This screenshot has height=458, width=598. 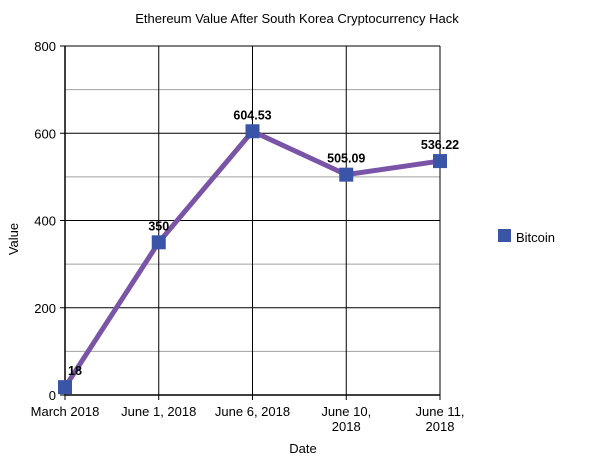 I want to click on data-label: 18, so click(x=75, y=371).